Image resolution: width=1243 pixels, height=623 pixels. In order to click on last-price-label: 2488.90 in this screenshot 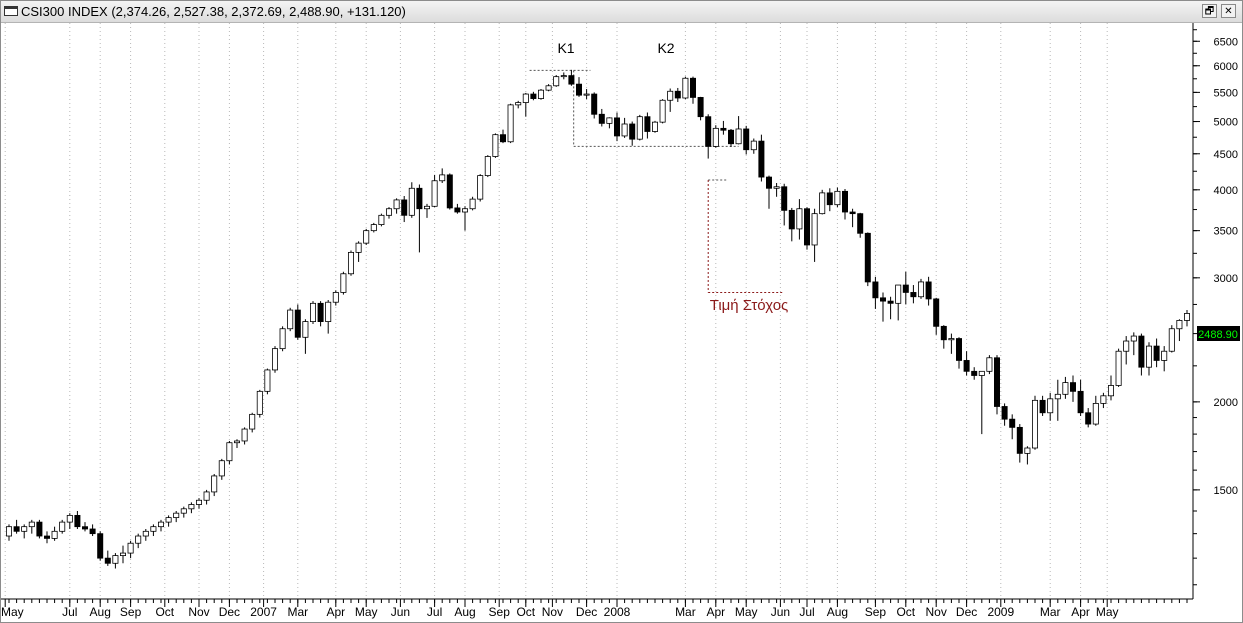, I will do `click(1218, 335)`.